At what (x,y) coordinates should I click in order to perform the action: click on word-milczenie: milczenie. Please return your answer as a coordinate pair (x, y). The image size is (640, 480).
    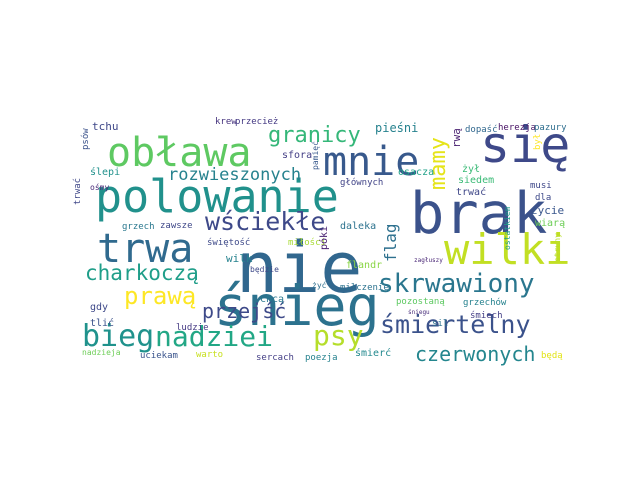
    Looking at the image, I should click on (364, 288).